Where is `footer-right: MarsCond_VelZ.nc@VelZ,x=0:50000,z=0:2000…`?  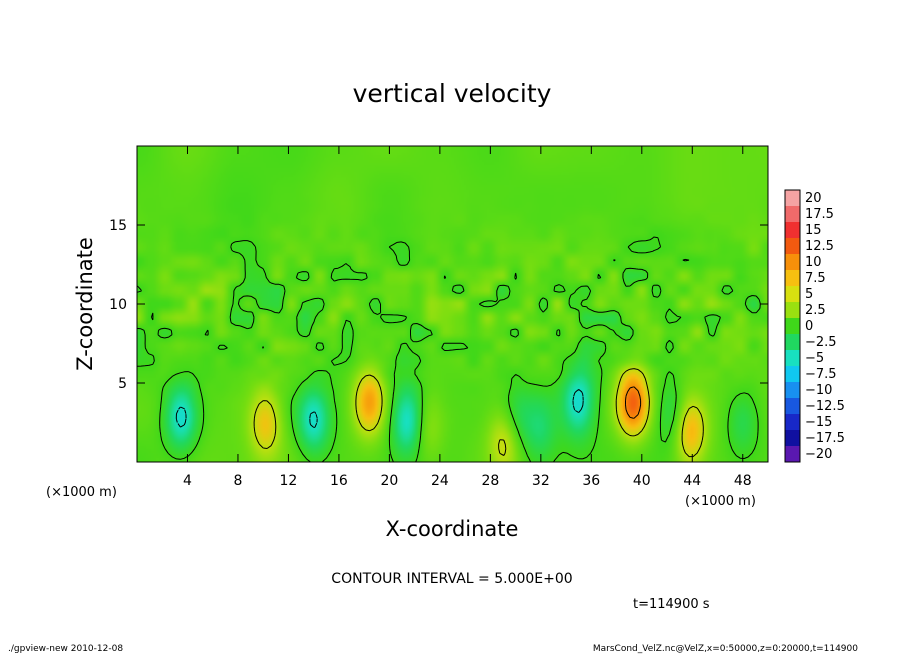
footer-right: MarsCond_VelZ.nc@VelZ,x=0:50000,z=0:2000… is located at coordinates (725, 649).